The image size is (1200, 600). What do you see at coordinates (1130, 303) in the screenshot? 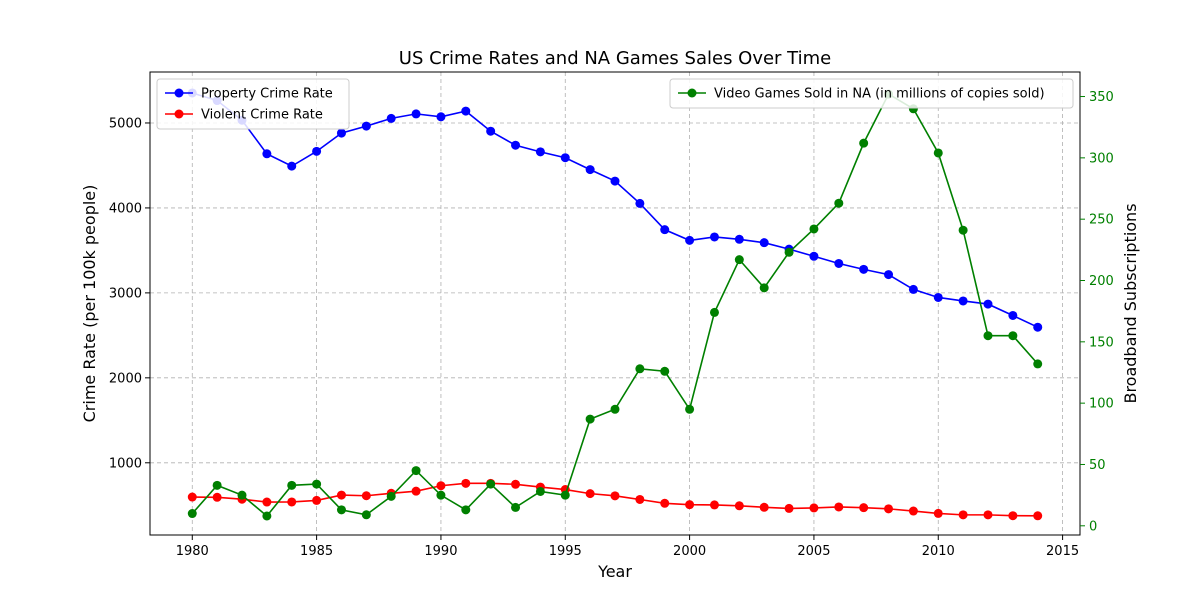
I see `y-axis-right-label: Broadband Subscriptions` at bounding box center [1130, 303].